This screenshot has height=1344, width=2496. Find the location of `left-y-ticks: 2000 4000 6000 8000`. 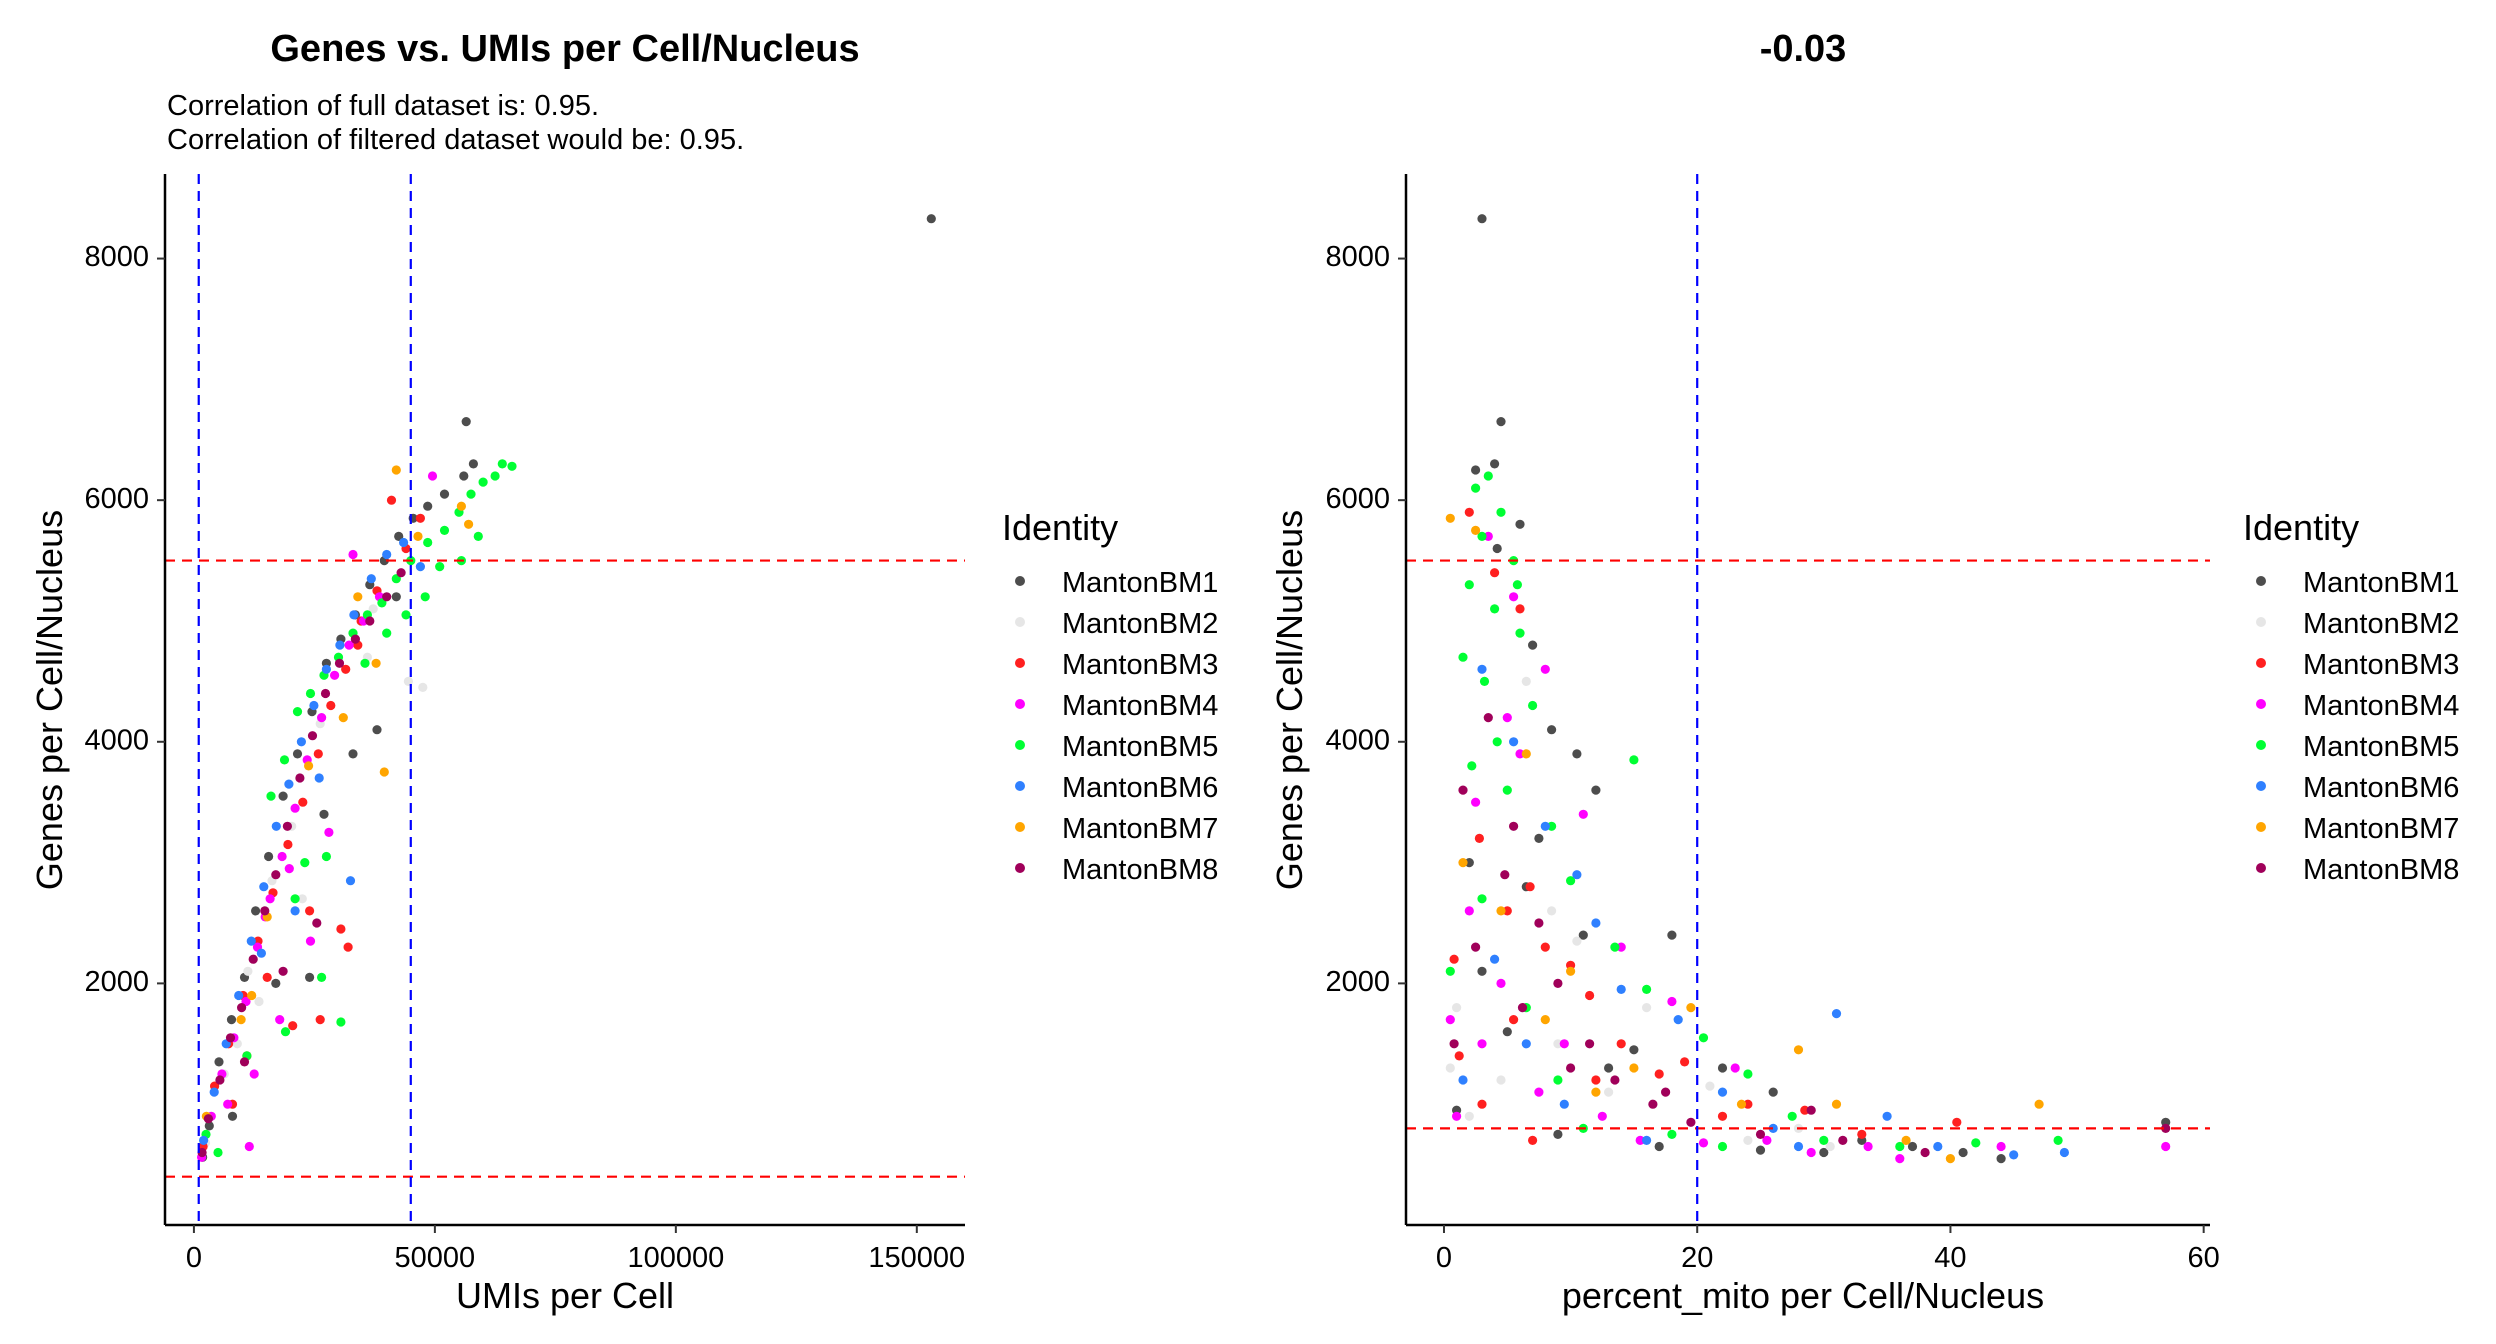

left-y-ticks: 2000 4000 6000 8000 is located at coordinates (124, 619).